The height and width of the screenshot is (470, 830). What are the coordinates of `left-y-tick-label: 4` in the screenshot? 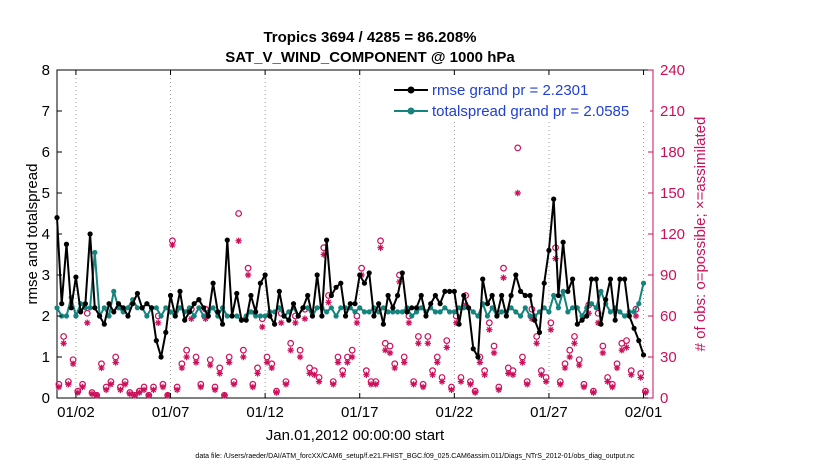 It's located at (46, 234).